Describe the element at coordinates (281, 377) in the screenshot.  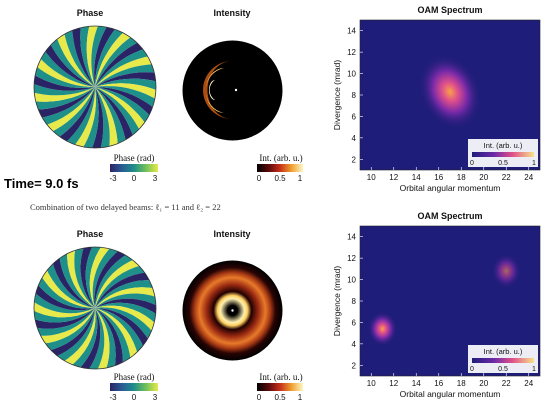
I see `intensity-colorbar-label-2: Int. (arb. u.)` at that location.